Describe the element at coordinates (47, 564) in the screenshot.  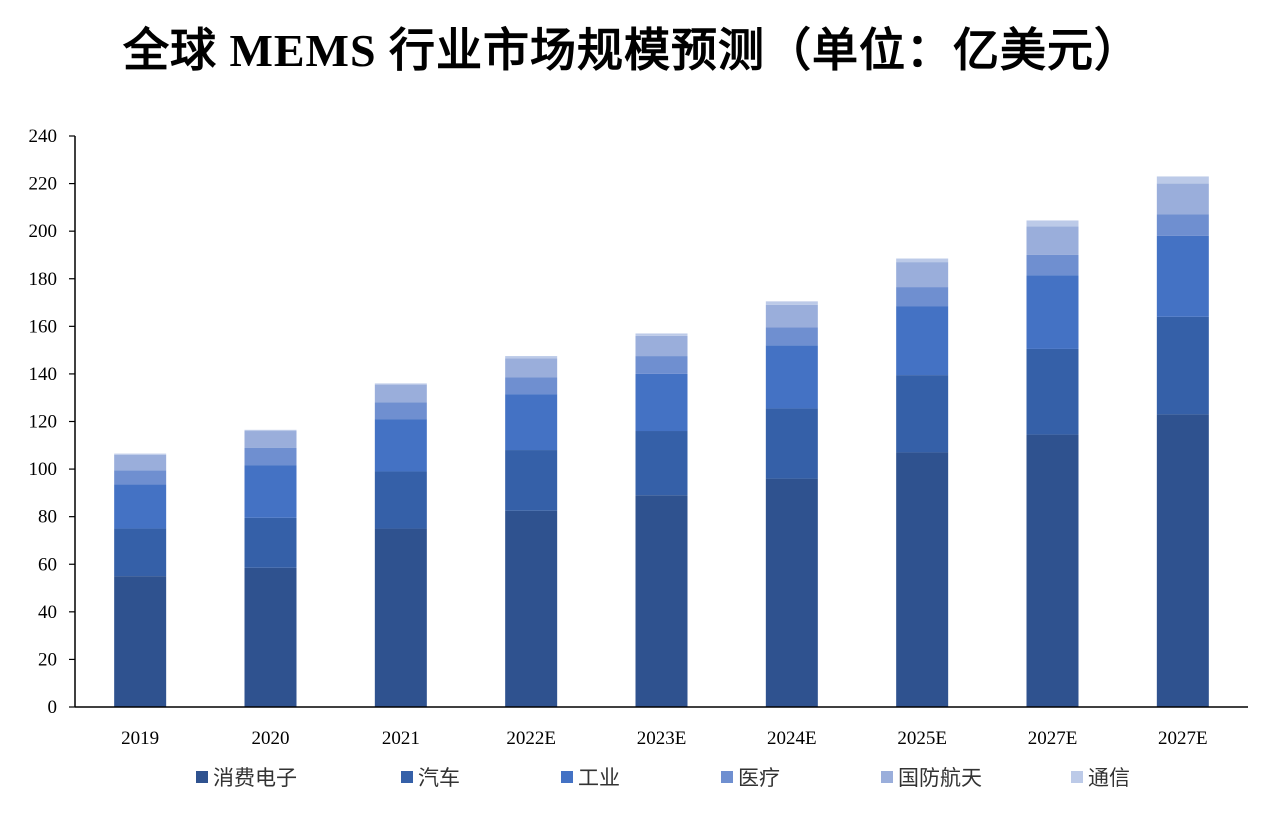
I see `y-tick-label: 60` at that location.